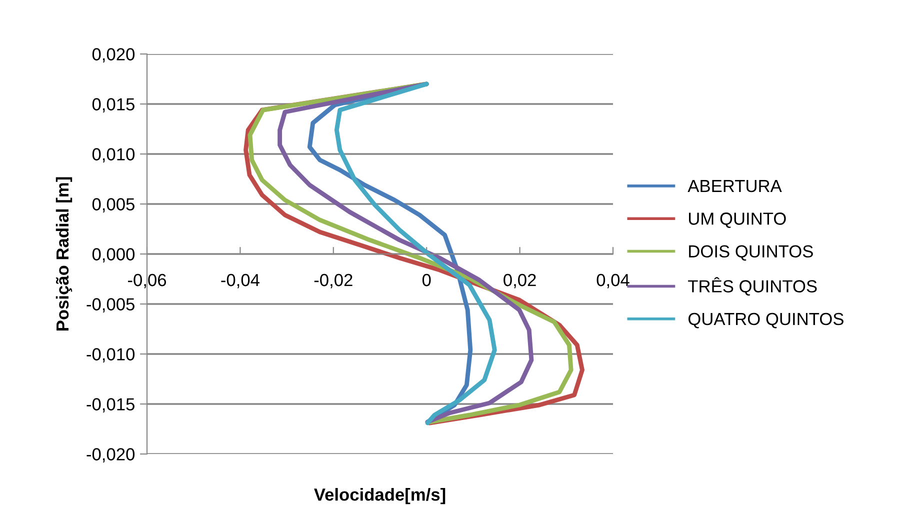 This screenshot has height=506, width=904. What do you see at coordinates (766, 320) in the screenshot?
I see `legend-label: QUATRO QUINTOS` at bounding box center [766, 320].